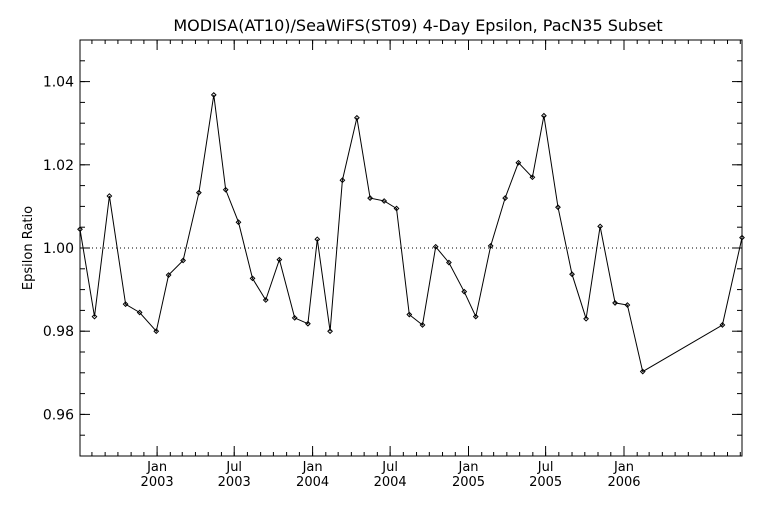 This screenshot has width=768, height=512. Describe the element at coordinates (58, 83) in the screenshot. I see `y-tick-label: 1.04` at that location.